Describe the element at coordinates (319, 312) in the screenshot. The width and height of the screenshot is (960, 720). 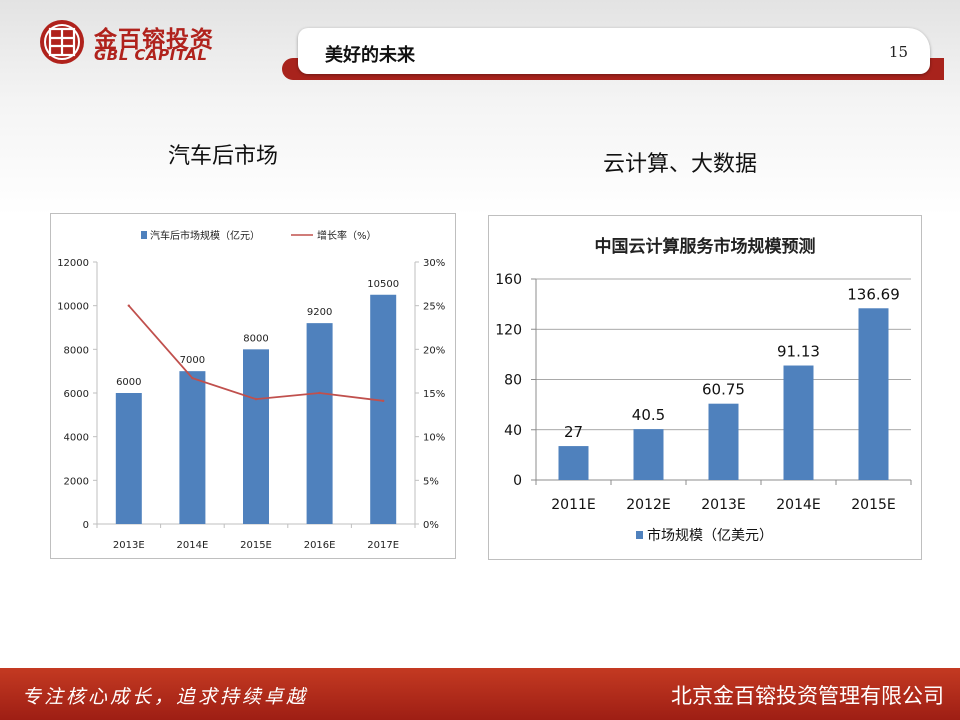
I see `bar-value-label: 9200` at that location.